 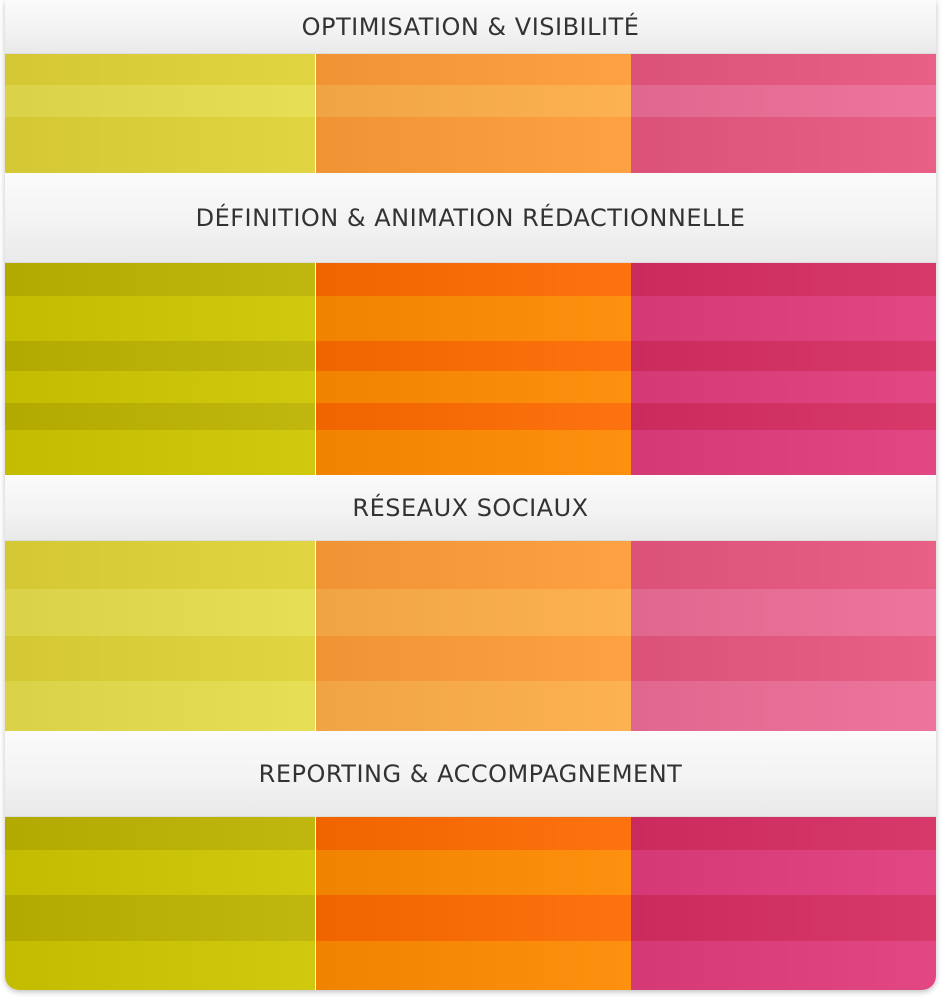 I want to click on section-header-reporting: REPORTING & ACCOMPAGNEMENT, so click(x=470, y=774).